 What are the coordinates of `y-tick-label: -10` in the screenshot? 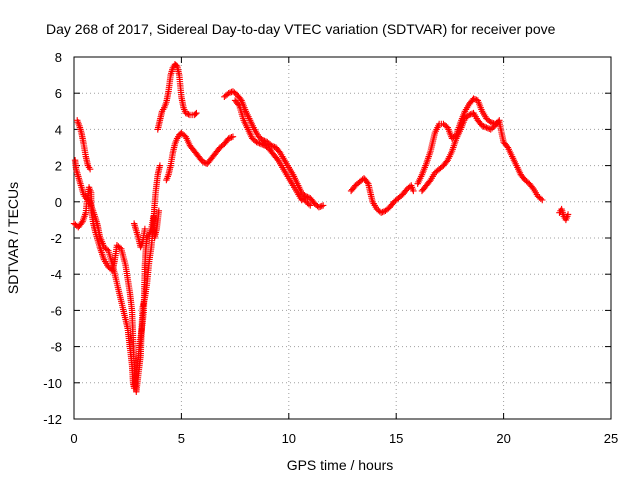 It's located at (52, 383).